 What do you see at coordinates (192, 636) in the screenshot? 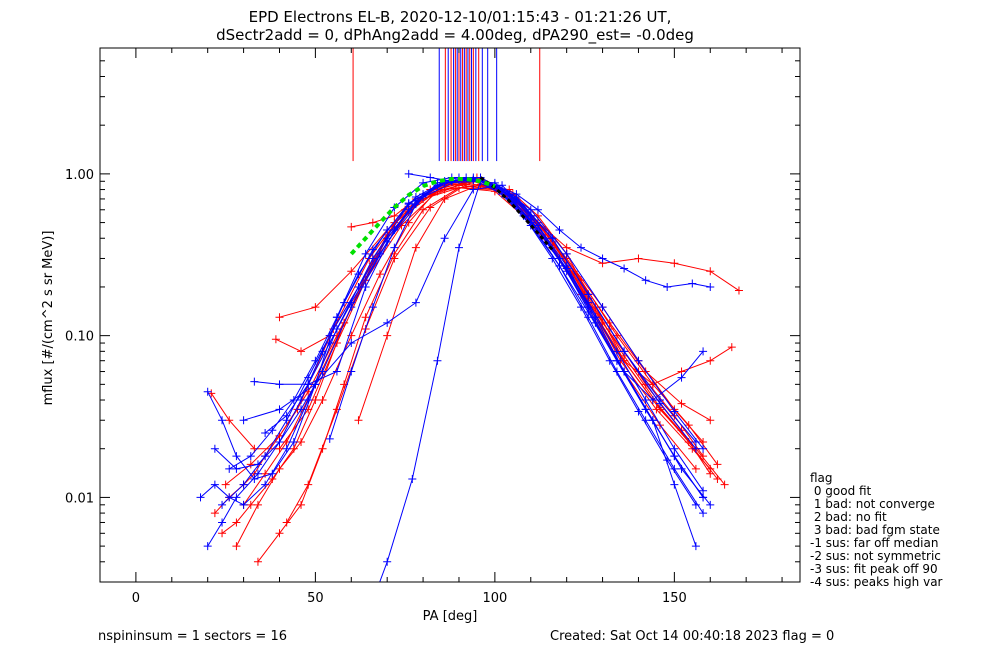
I see `footer-left-text: nspininsum = 1 sectors = 16` at bounding box center [192, 636].